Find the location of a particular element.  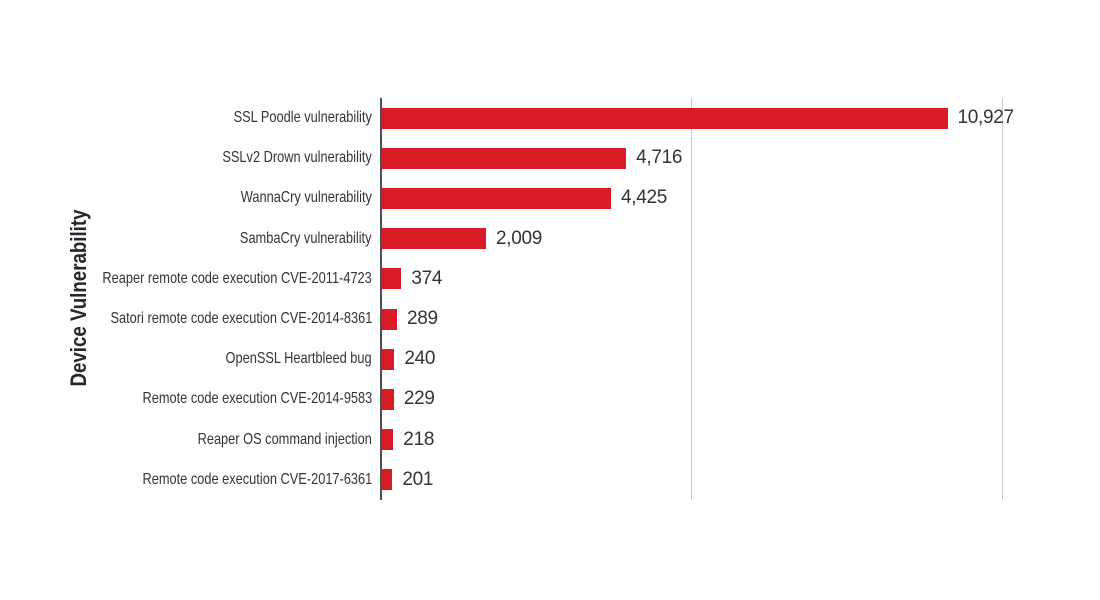

value-label: 201 is located at coordinates (418, 479).